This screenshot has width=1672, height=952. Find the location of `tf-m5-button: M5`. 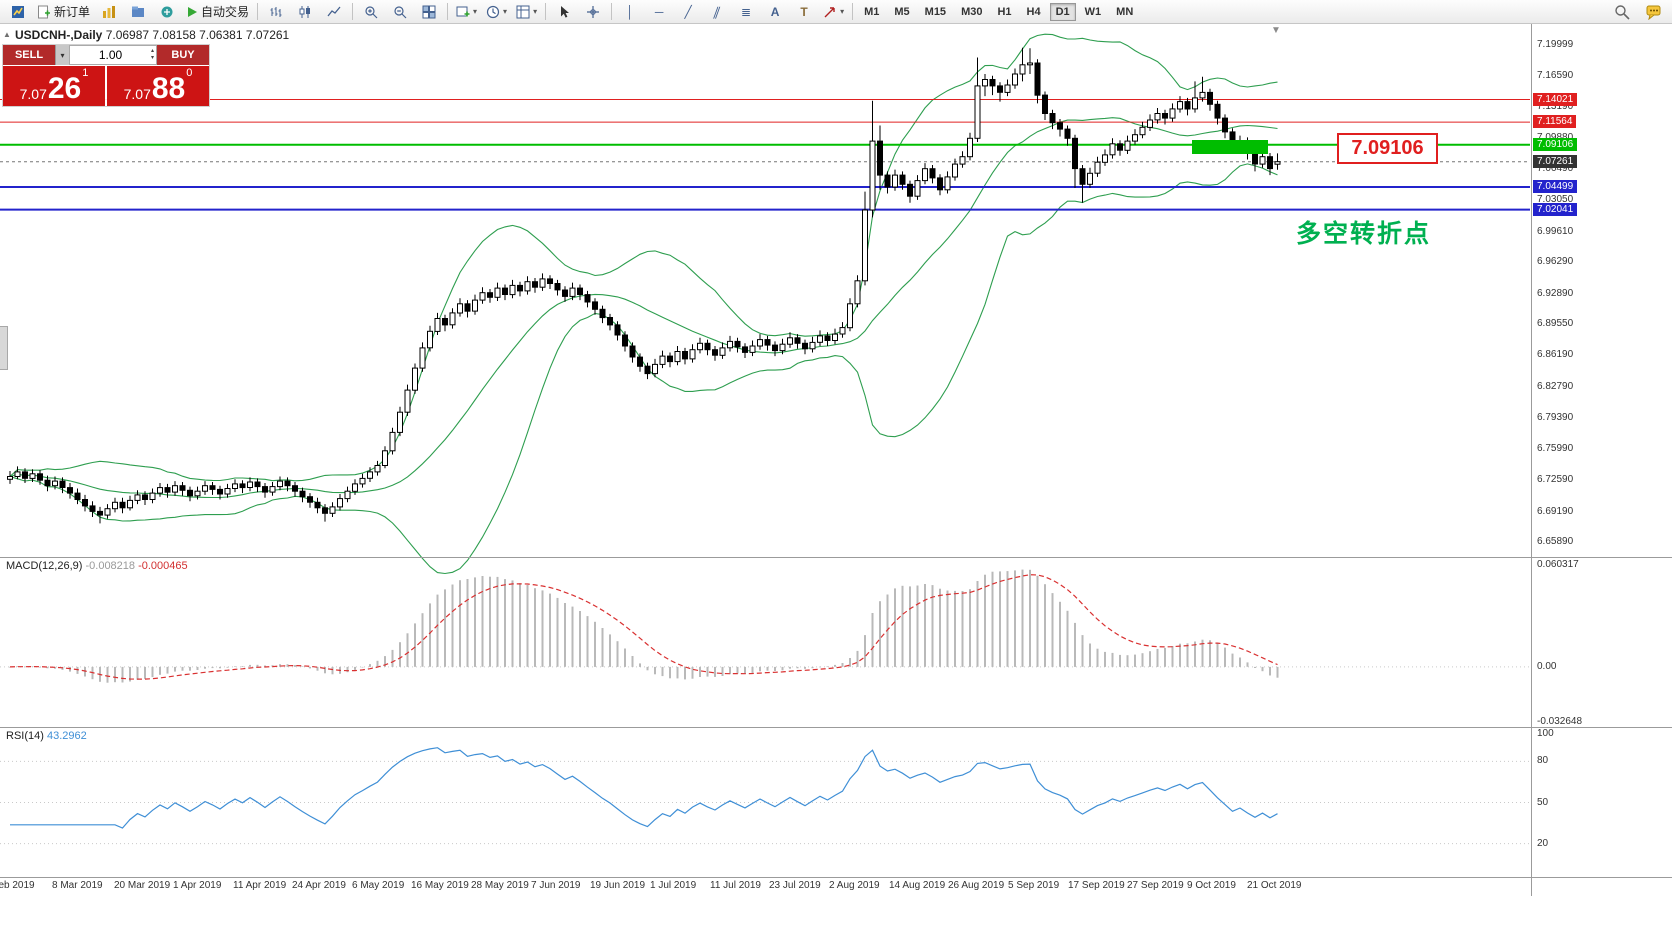

tf-m5-button: M5 is located at coordinates (902, 11).